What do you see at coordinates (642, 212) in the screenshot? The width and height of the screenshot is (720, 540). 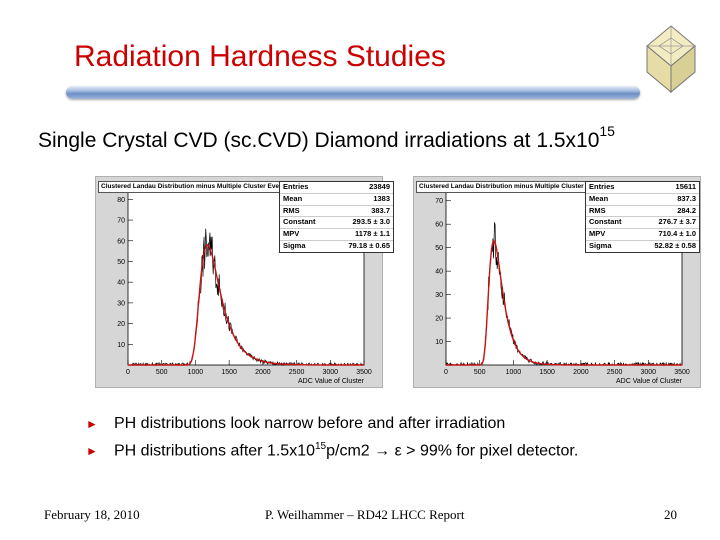 I see `stats-row-rms: RMS 284.2` at bounding box center [642, 212].